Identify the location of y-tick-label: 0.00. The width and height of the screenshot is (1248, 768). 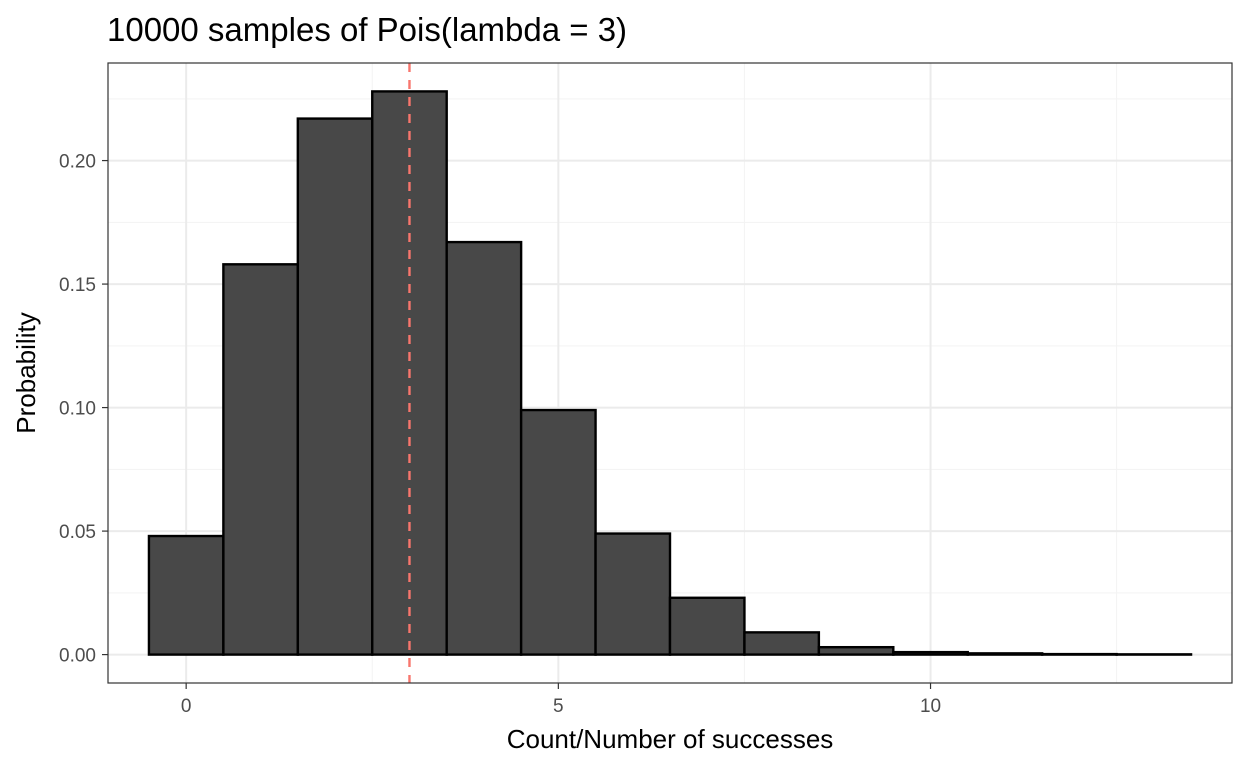
(77, 656).